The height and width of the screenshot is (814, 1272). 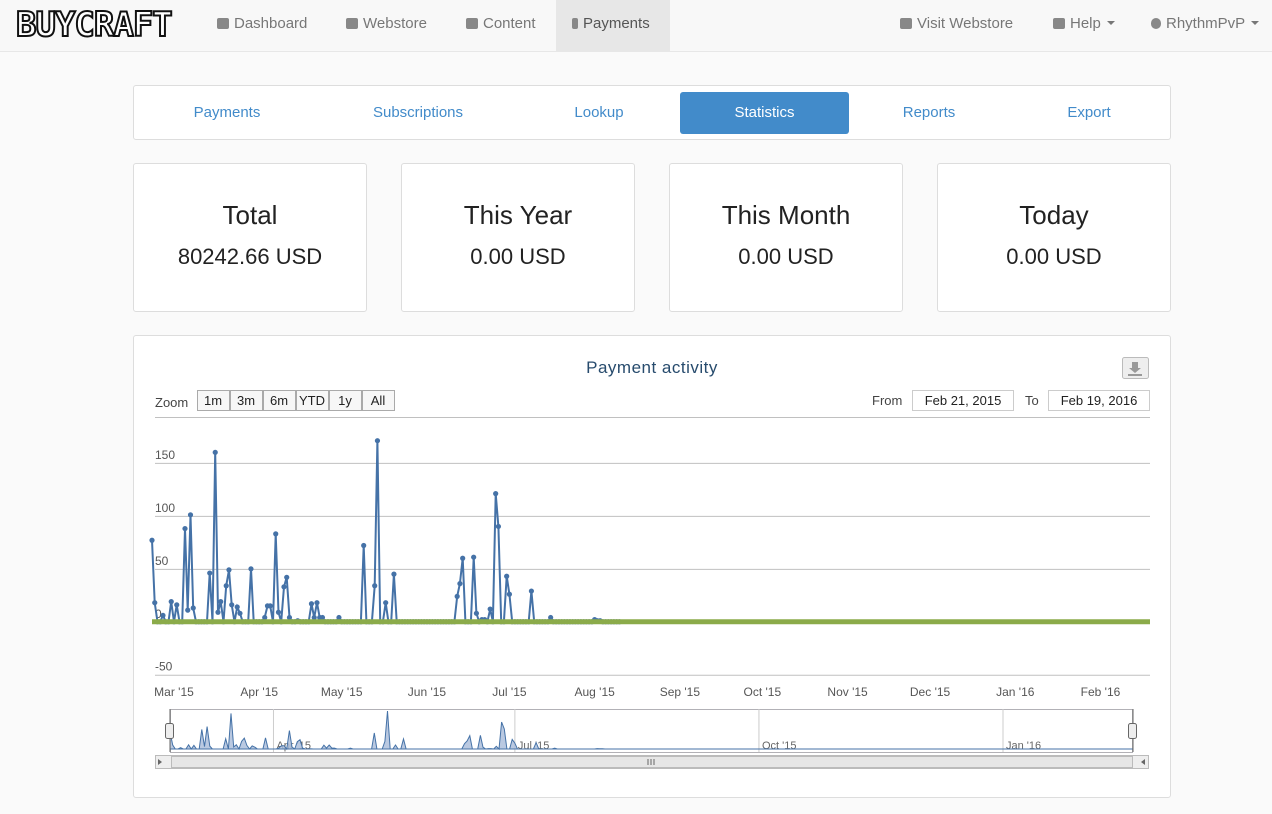 I want to click on x-tick-label: Feb '16, so click(x=1101, y=692).